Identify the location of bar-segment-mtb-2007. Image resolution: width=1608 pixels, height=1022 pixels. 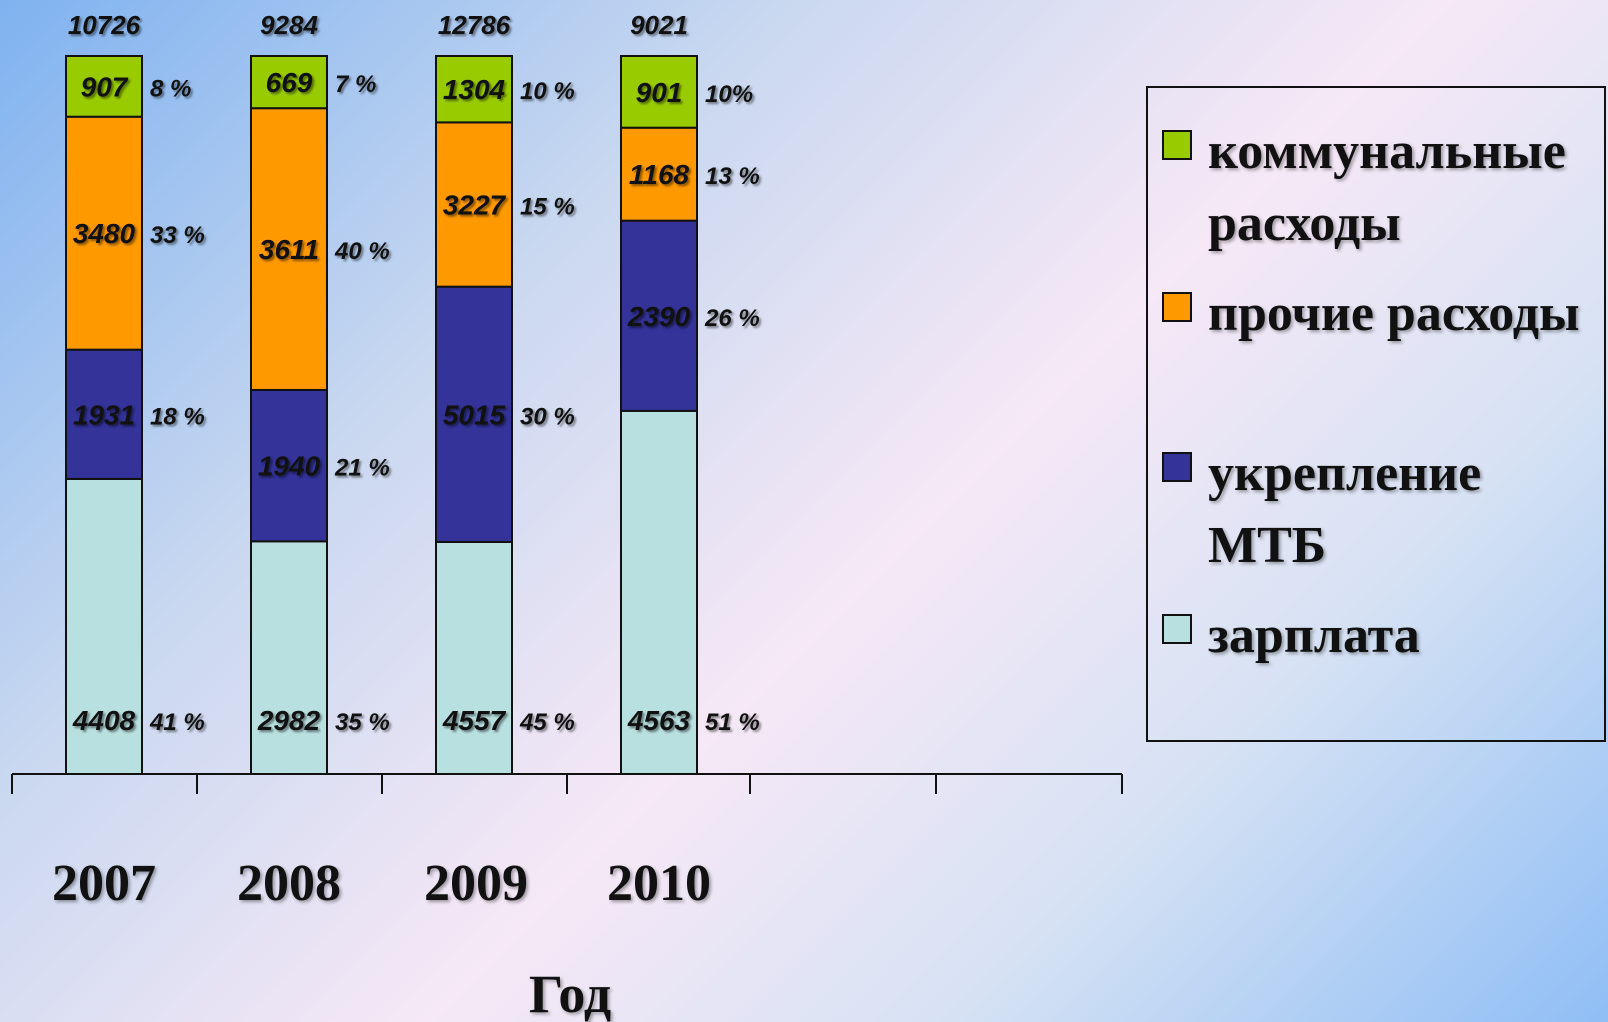
(104, 414).